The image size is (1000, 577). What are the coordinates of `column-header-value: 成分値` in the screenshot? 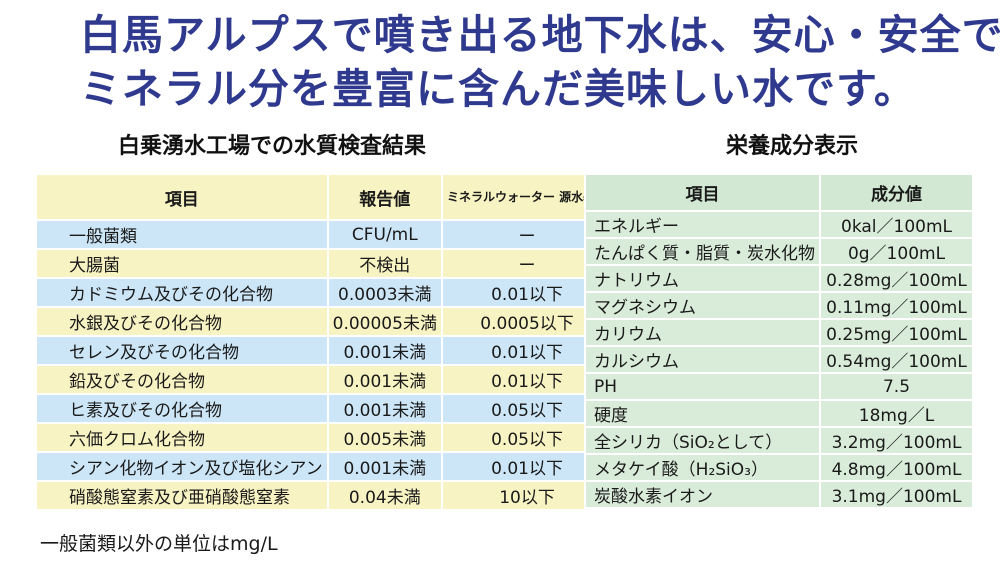 It's located at (896, 192).